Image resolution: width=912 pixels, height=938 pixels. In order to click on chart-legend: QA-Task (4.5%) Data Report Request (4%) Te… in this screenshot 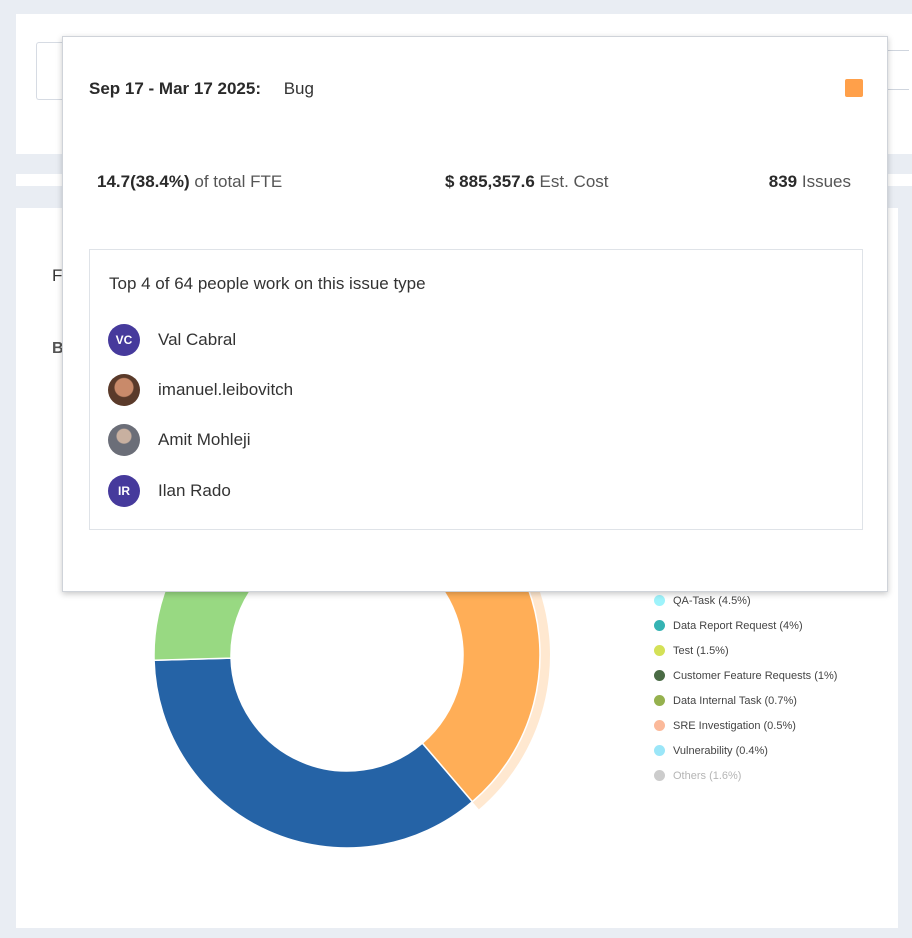, I will do `click(745, 688)`.